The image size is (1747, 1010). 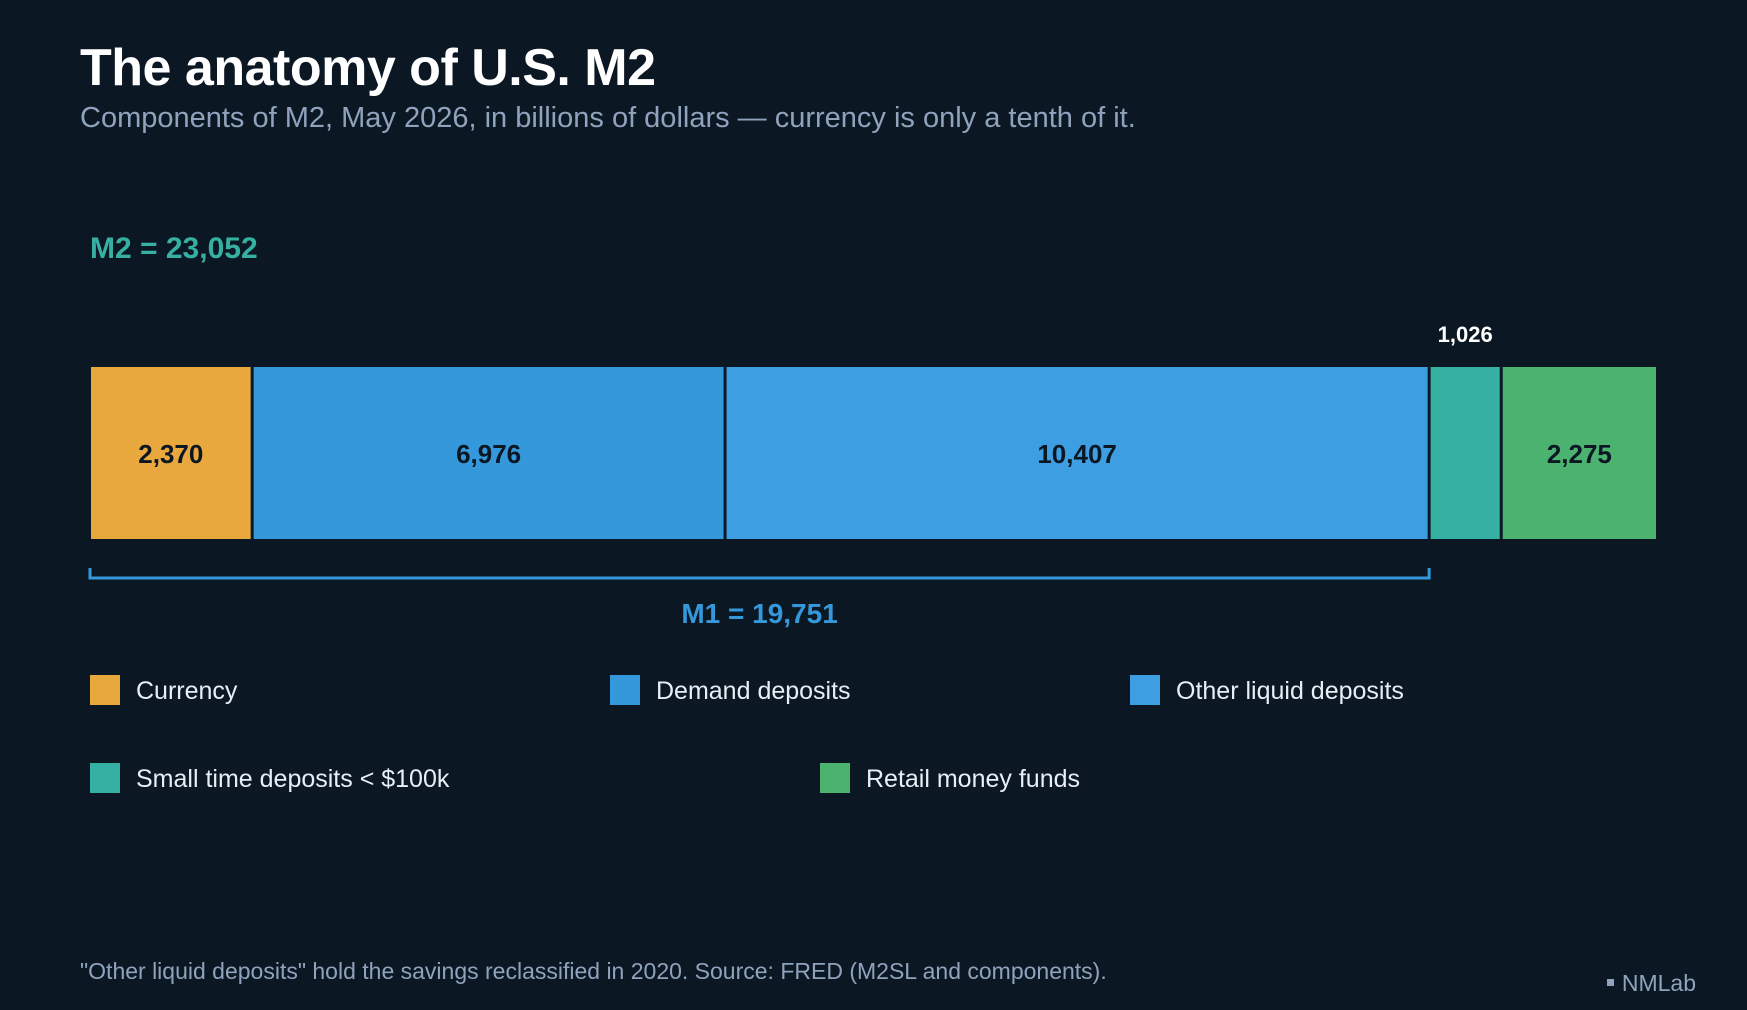 I want to click on brand-label: NMLab, so click(x=1651, y=983).